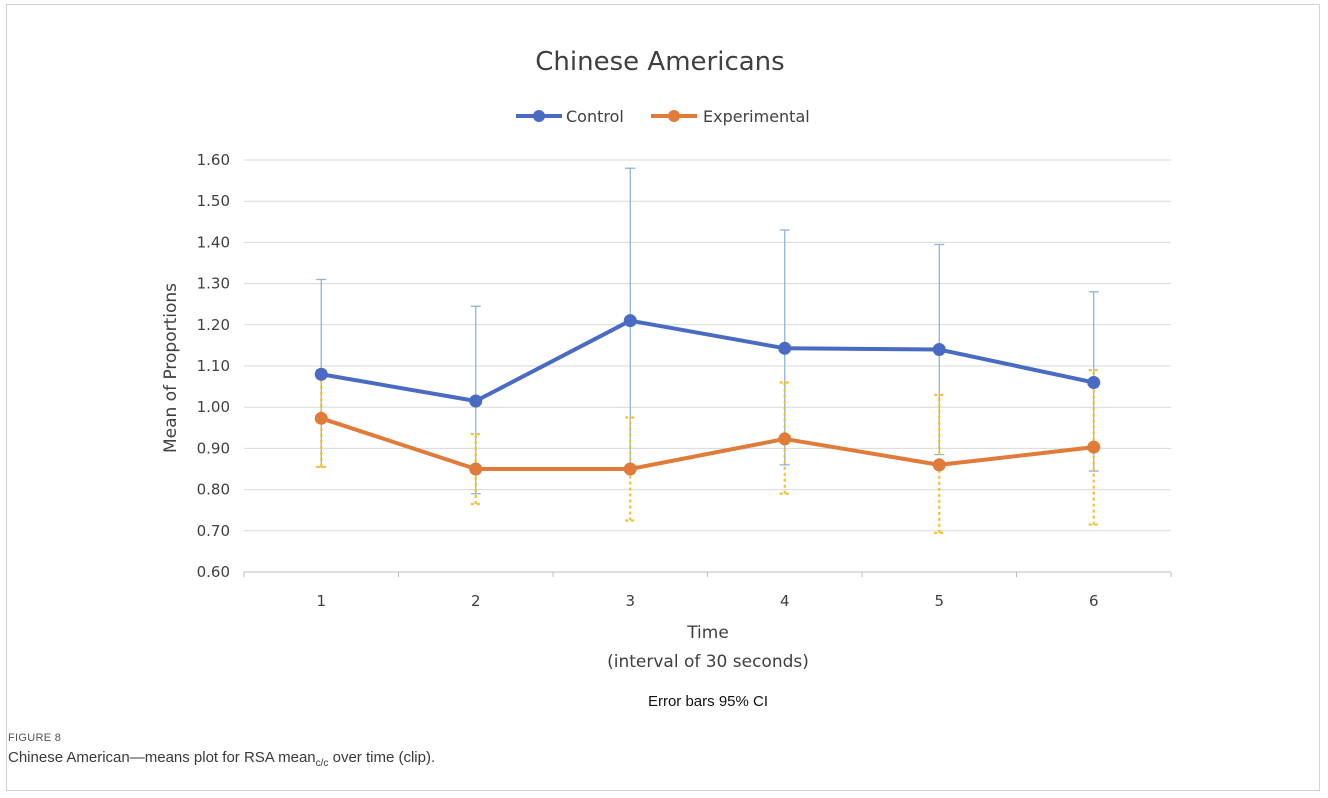 This screenshot has height=798, width=1328. Describe the element at coordinates (213, 490) in the screenshot. I see `y-tick-label: 0.80` at that location.